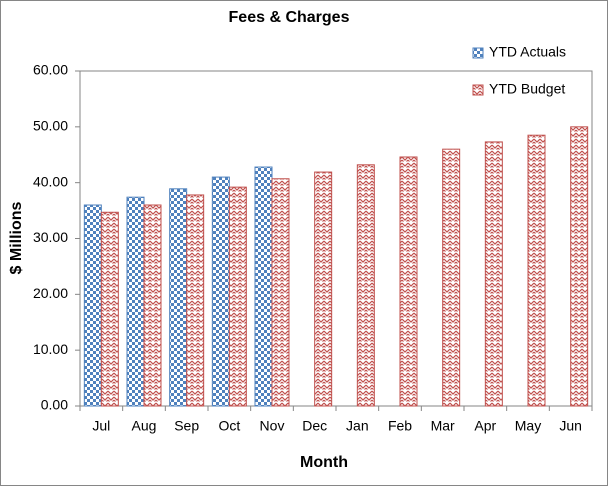 This screenshot has height=486, width=608. Describe the element at coordinates (144, 426) in the screenshot. I see `x-tick-label: Aug` at that location.